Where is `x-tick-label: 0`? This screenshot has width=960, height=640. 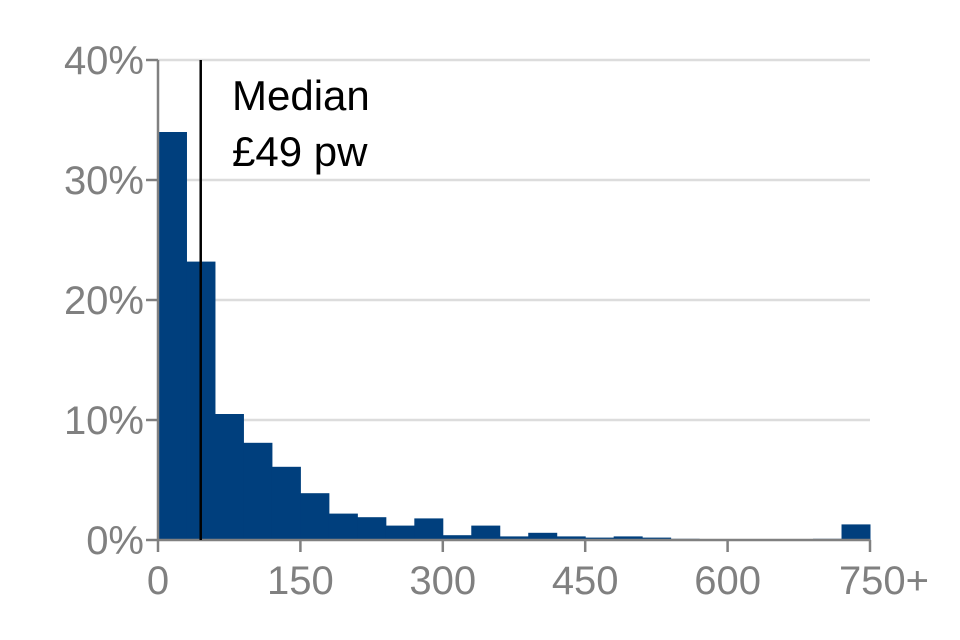
x-tick-label: 0 is located at coordinates (158, 581).